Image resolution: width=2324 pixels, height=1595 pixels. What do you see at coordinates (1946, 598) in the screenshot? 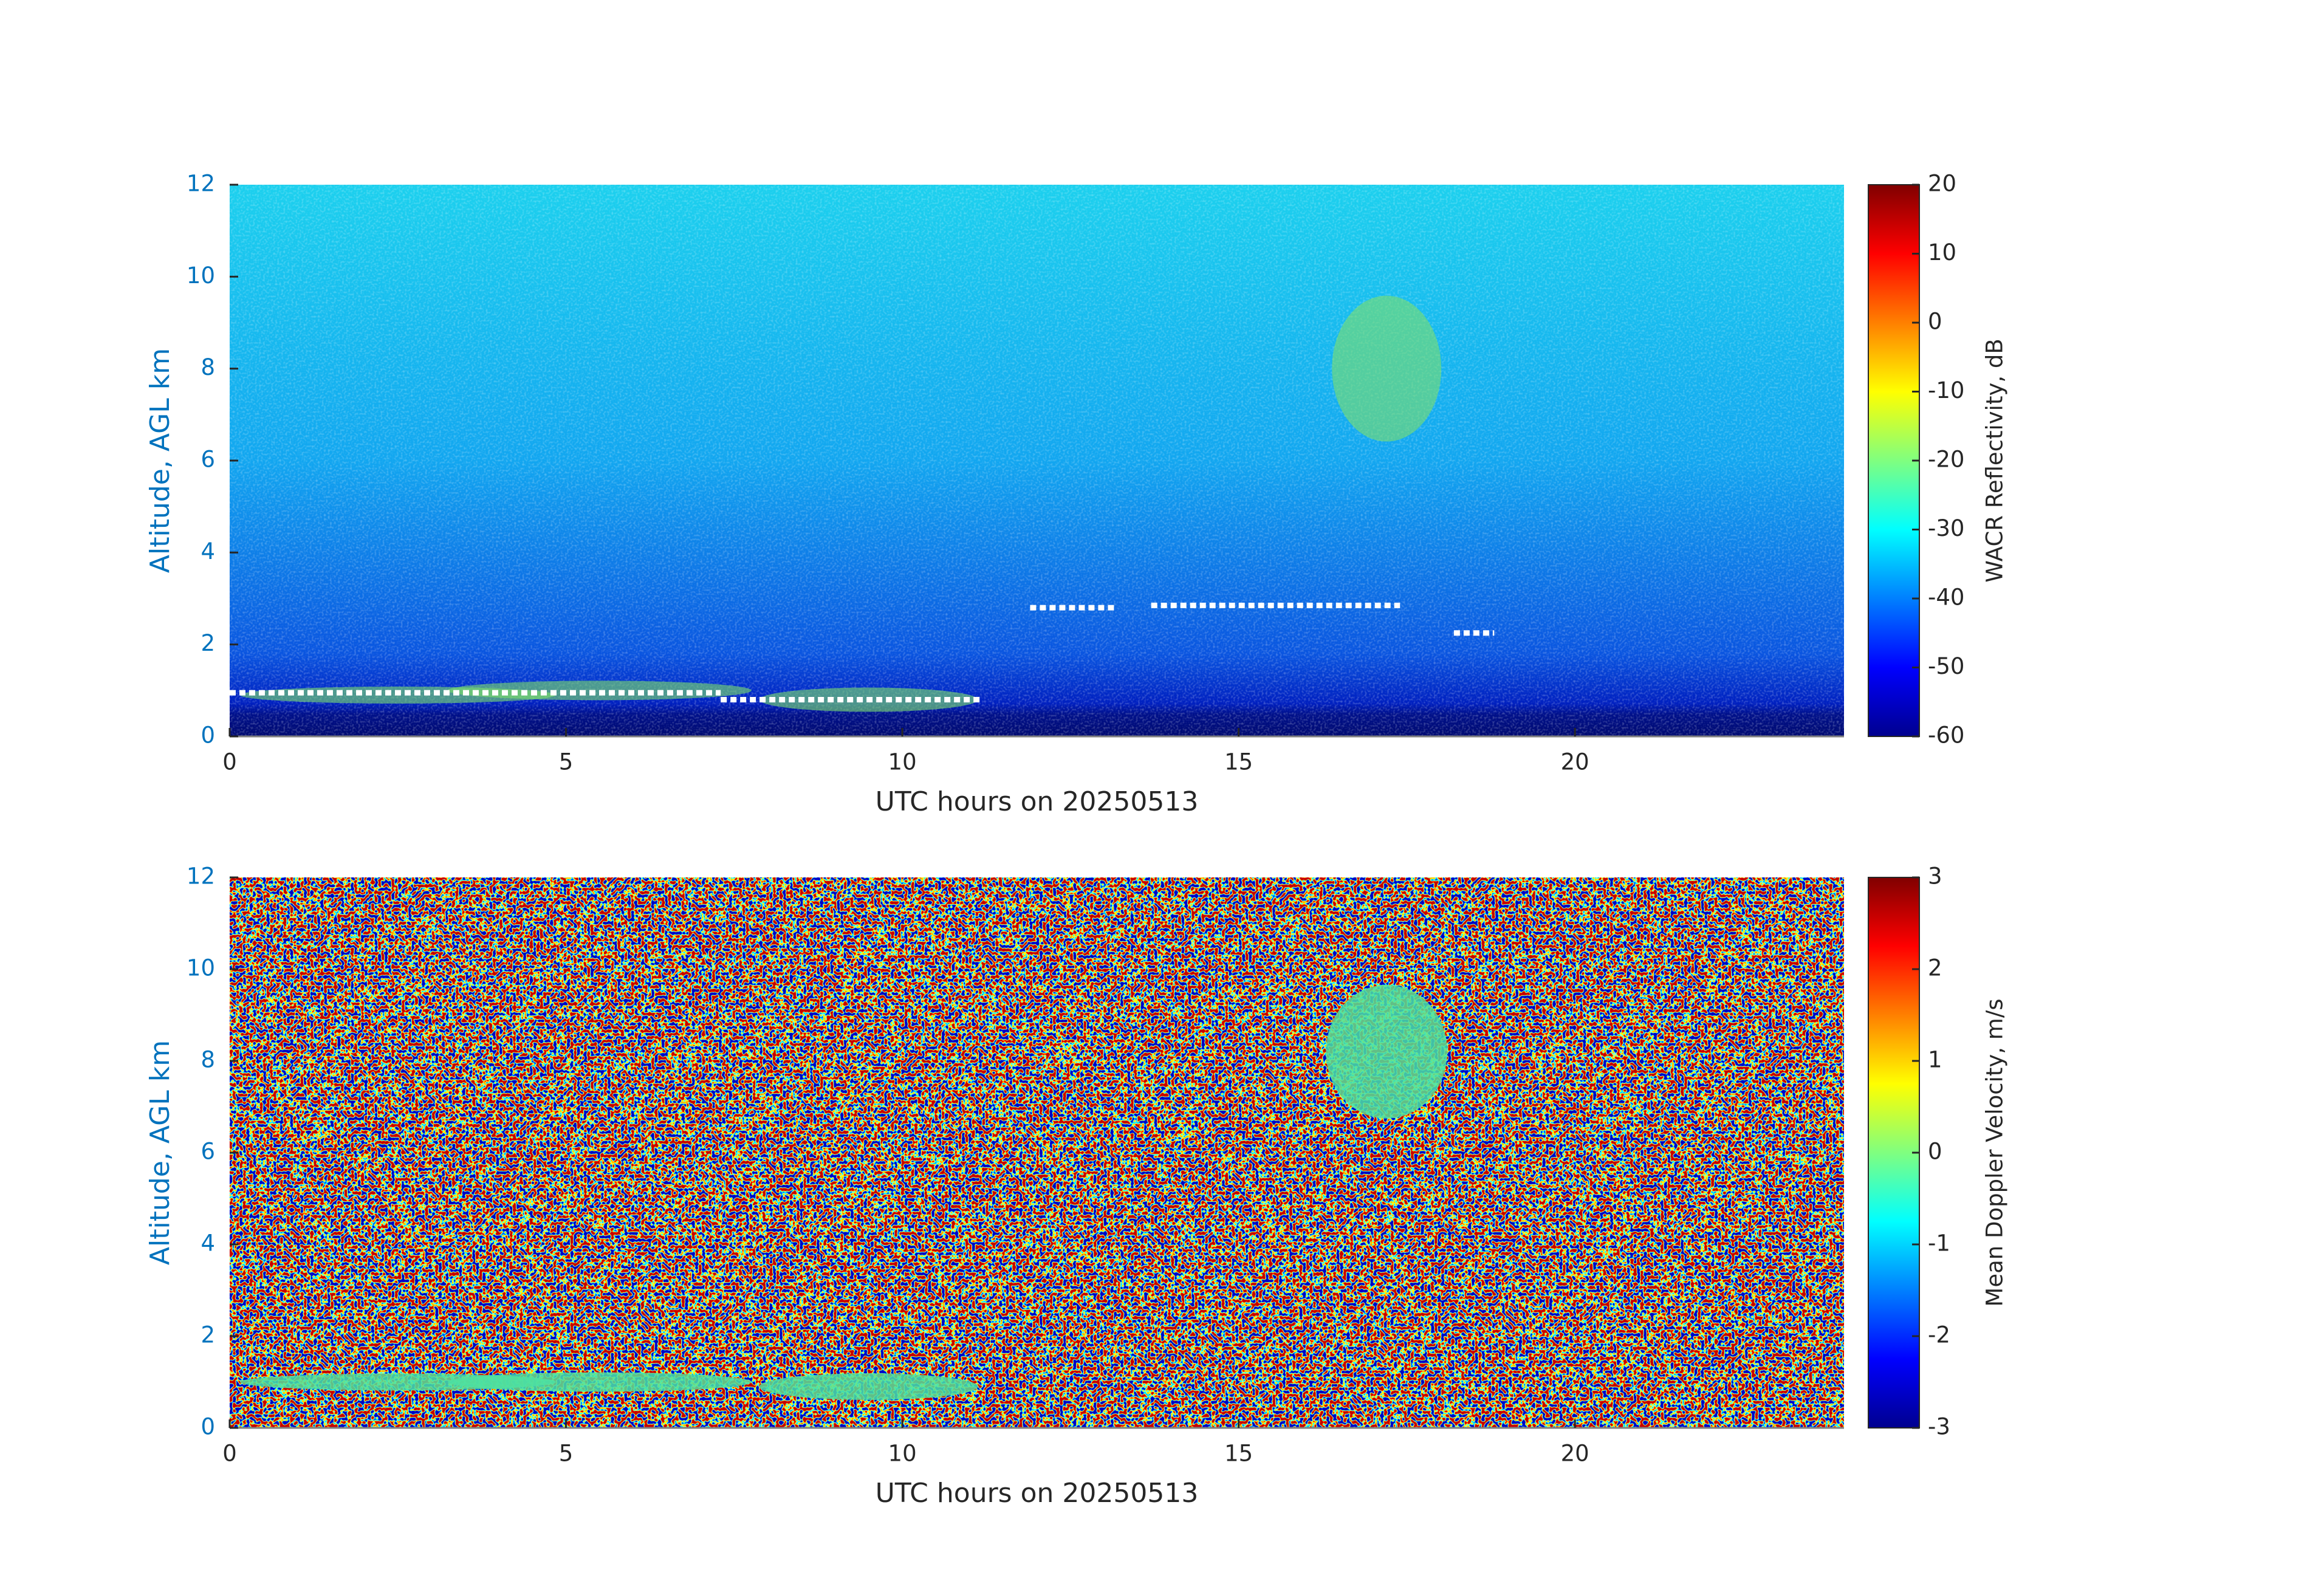
I see `colorbar-tick-label: -40` at bounding box center [1946, 598].